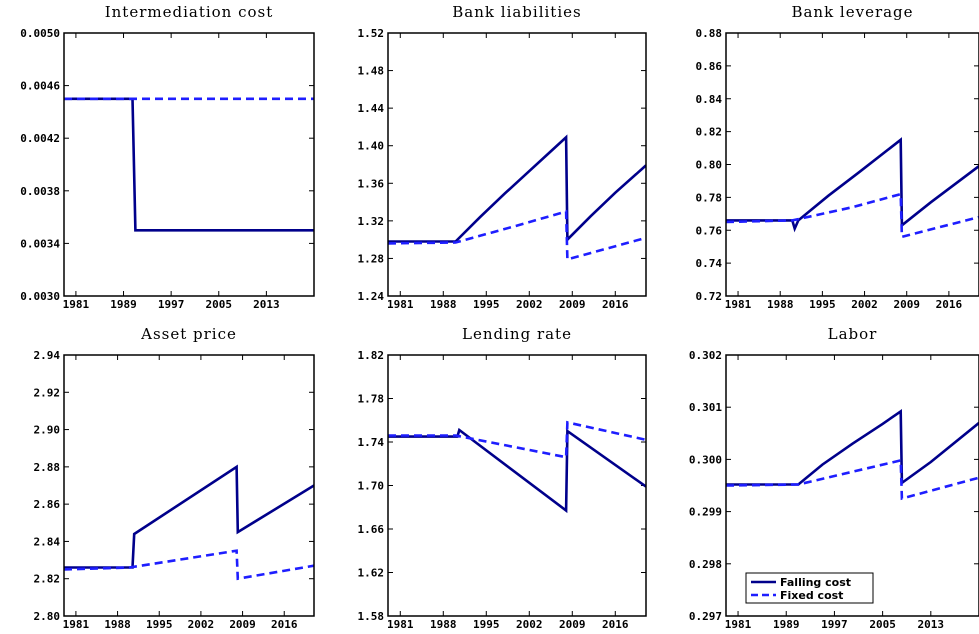 This screenshot has width=979, height=634. Describe the element at coordinates (709, 132) in the screenshot. I see `y-tick-label: 0.82` at that location.